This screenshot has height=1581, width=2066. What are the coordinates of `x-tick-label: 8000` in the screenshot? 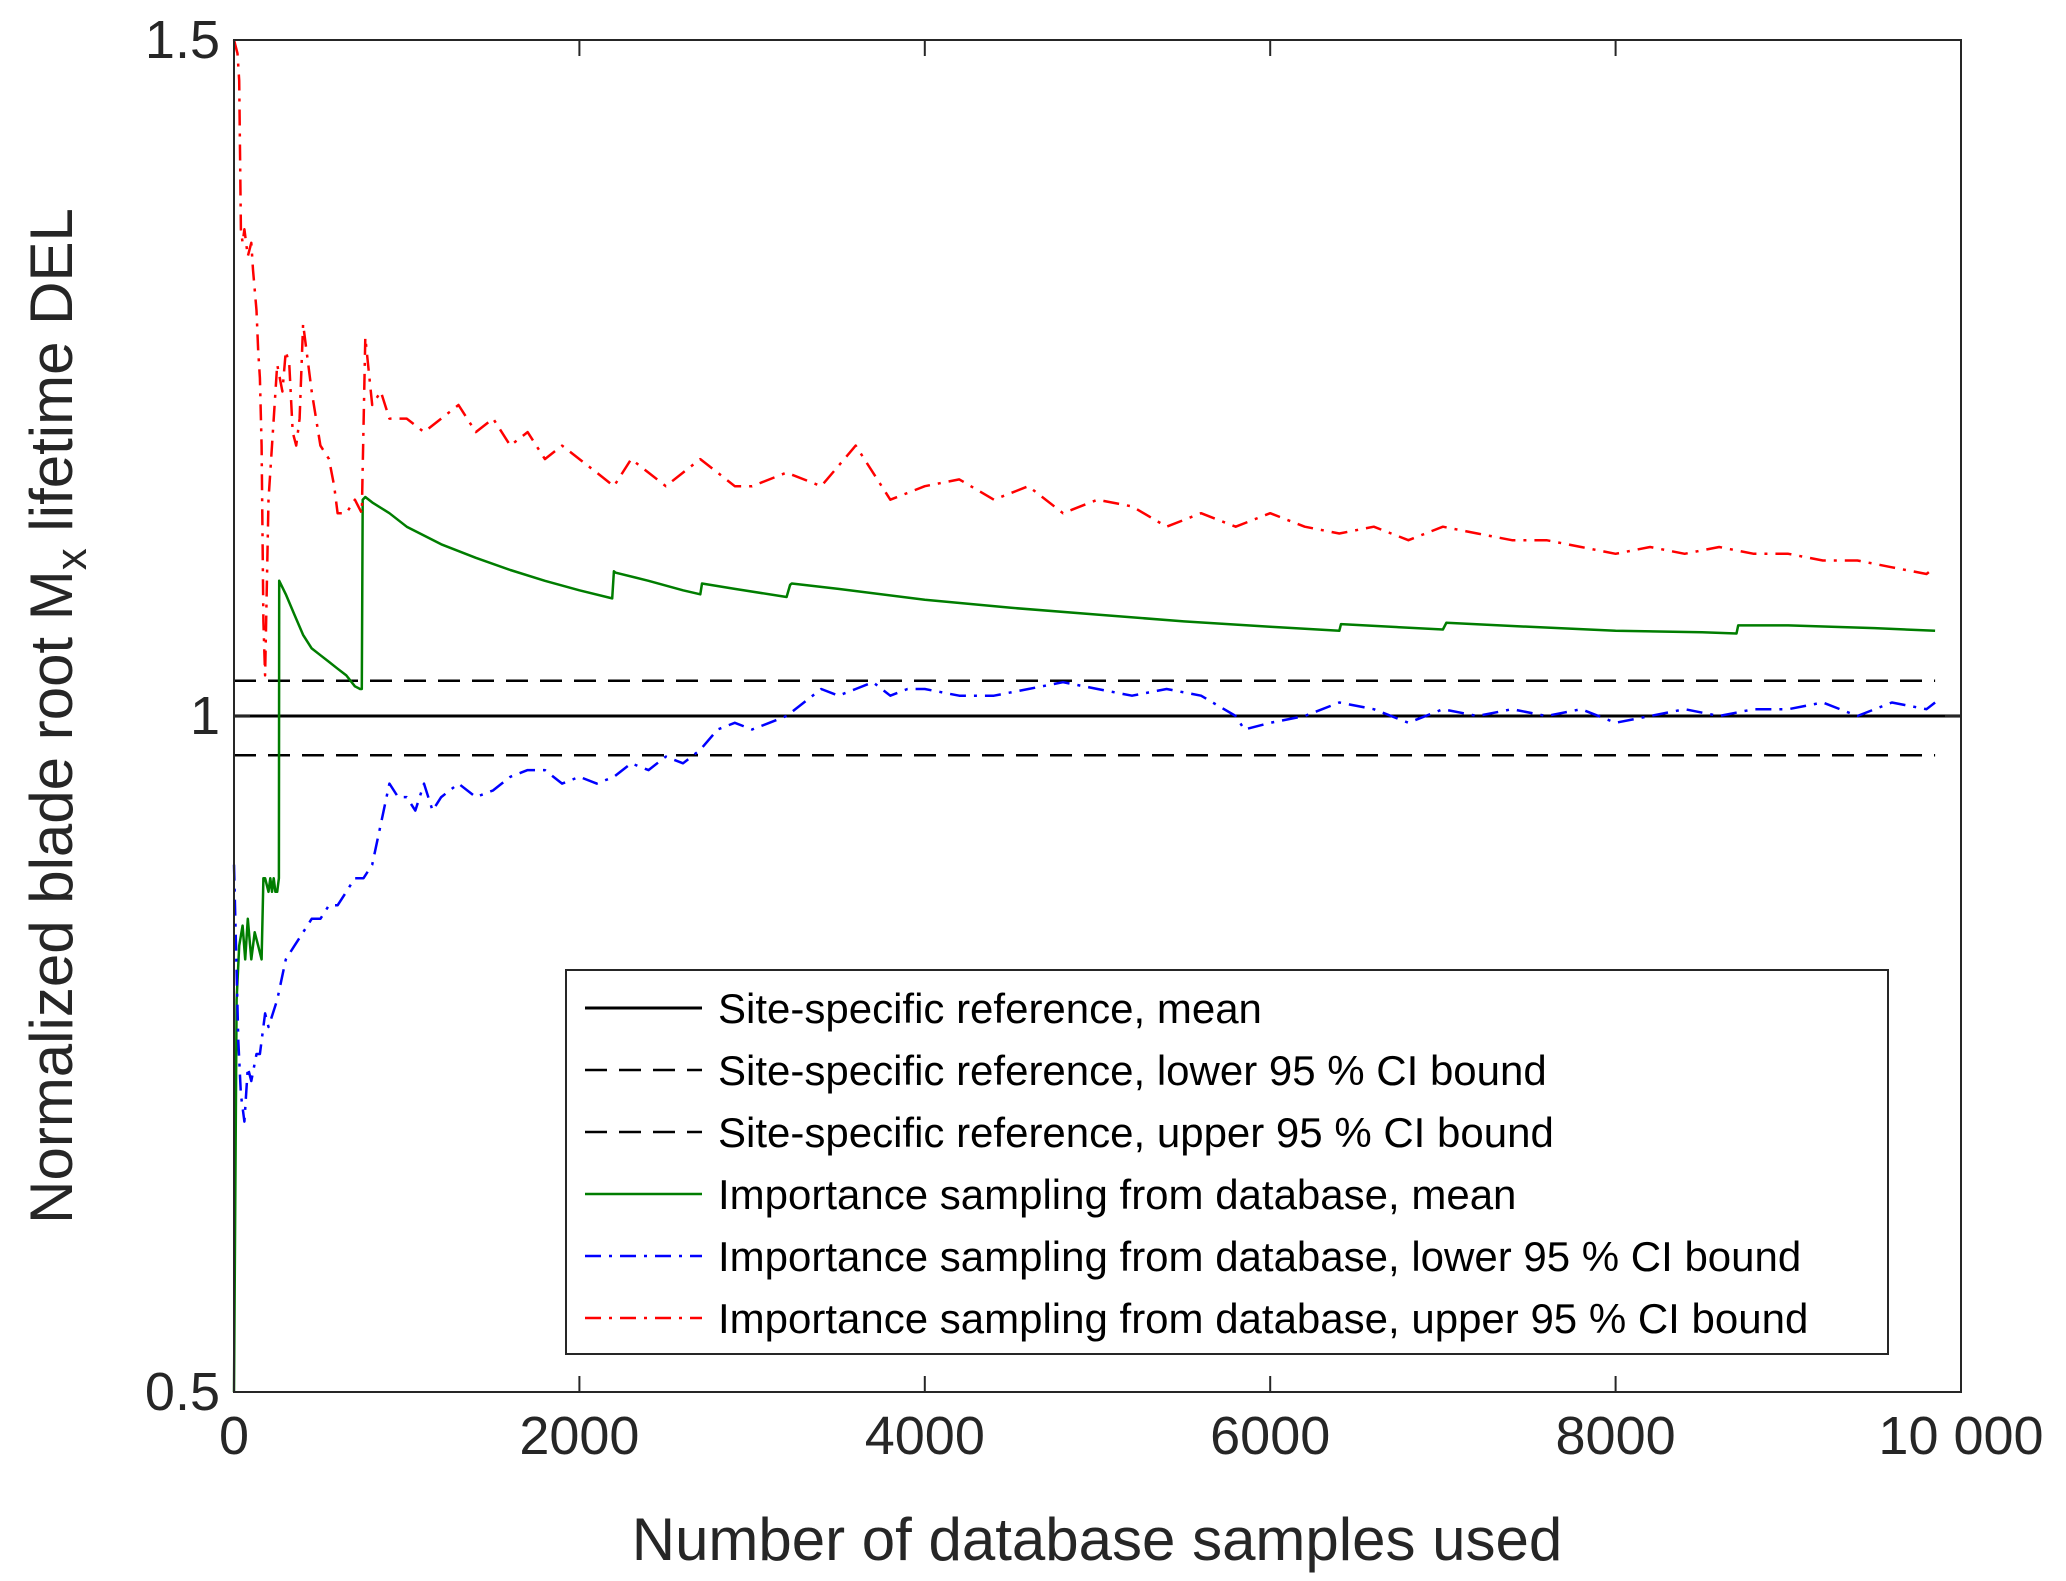 It's located at (1616, 1436).